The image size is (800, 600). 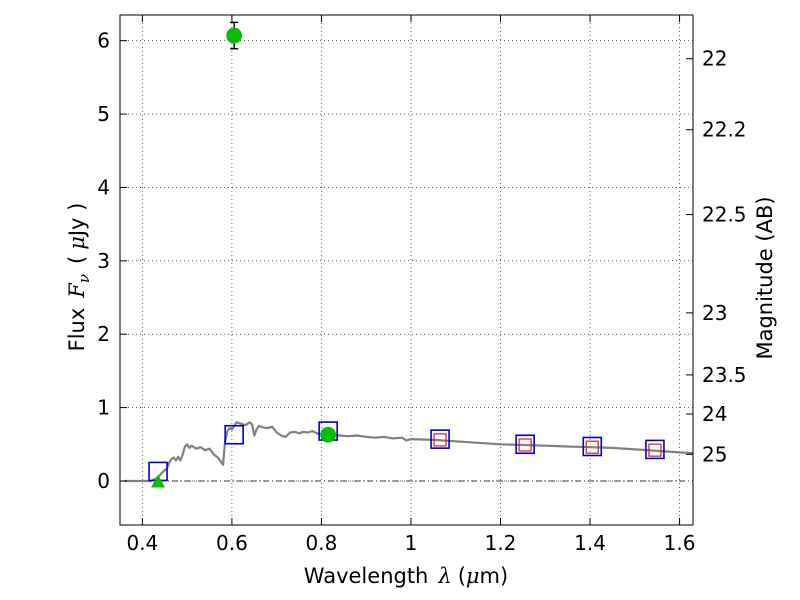 I want to click on y-axis-label: Flux Fν ( μJy ), so click(x=79, y=277).